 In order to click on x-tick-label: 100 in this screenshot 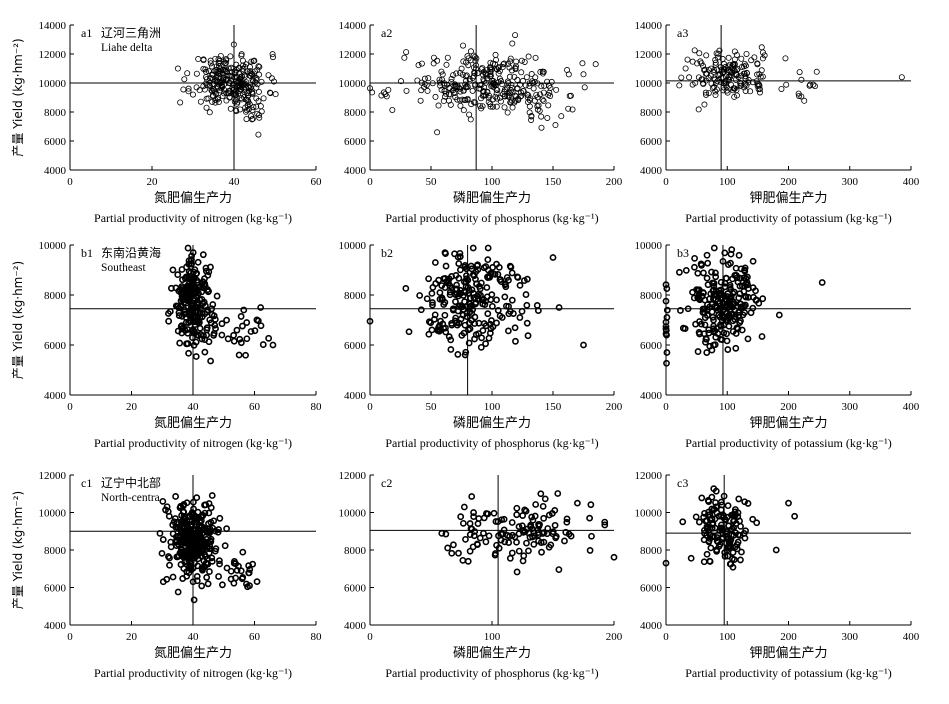, I will do `click(727, 407)`.